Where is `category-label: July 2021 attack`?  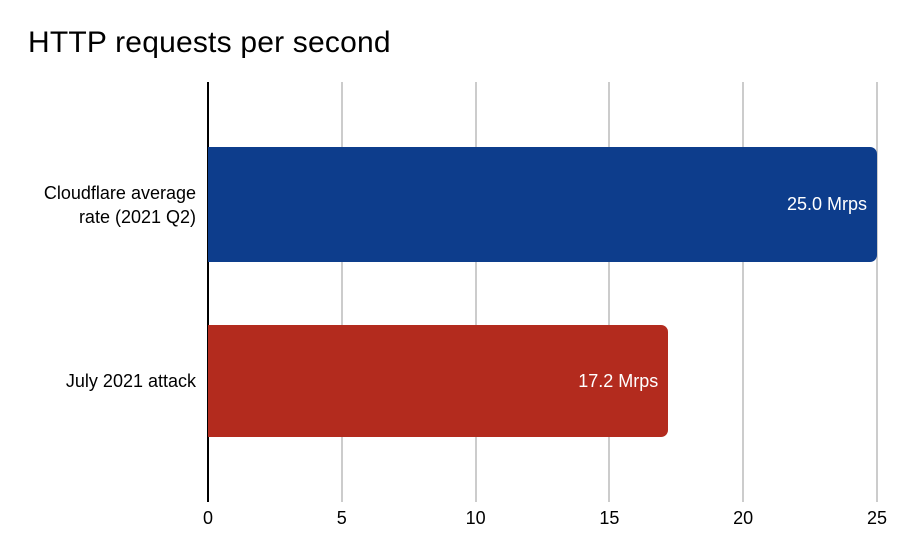
category-label: July 2021 attack is located at coordinates (130, 381).